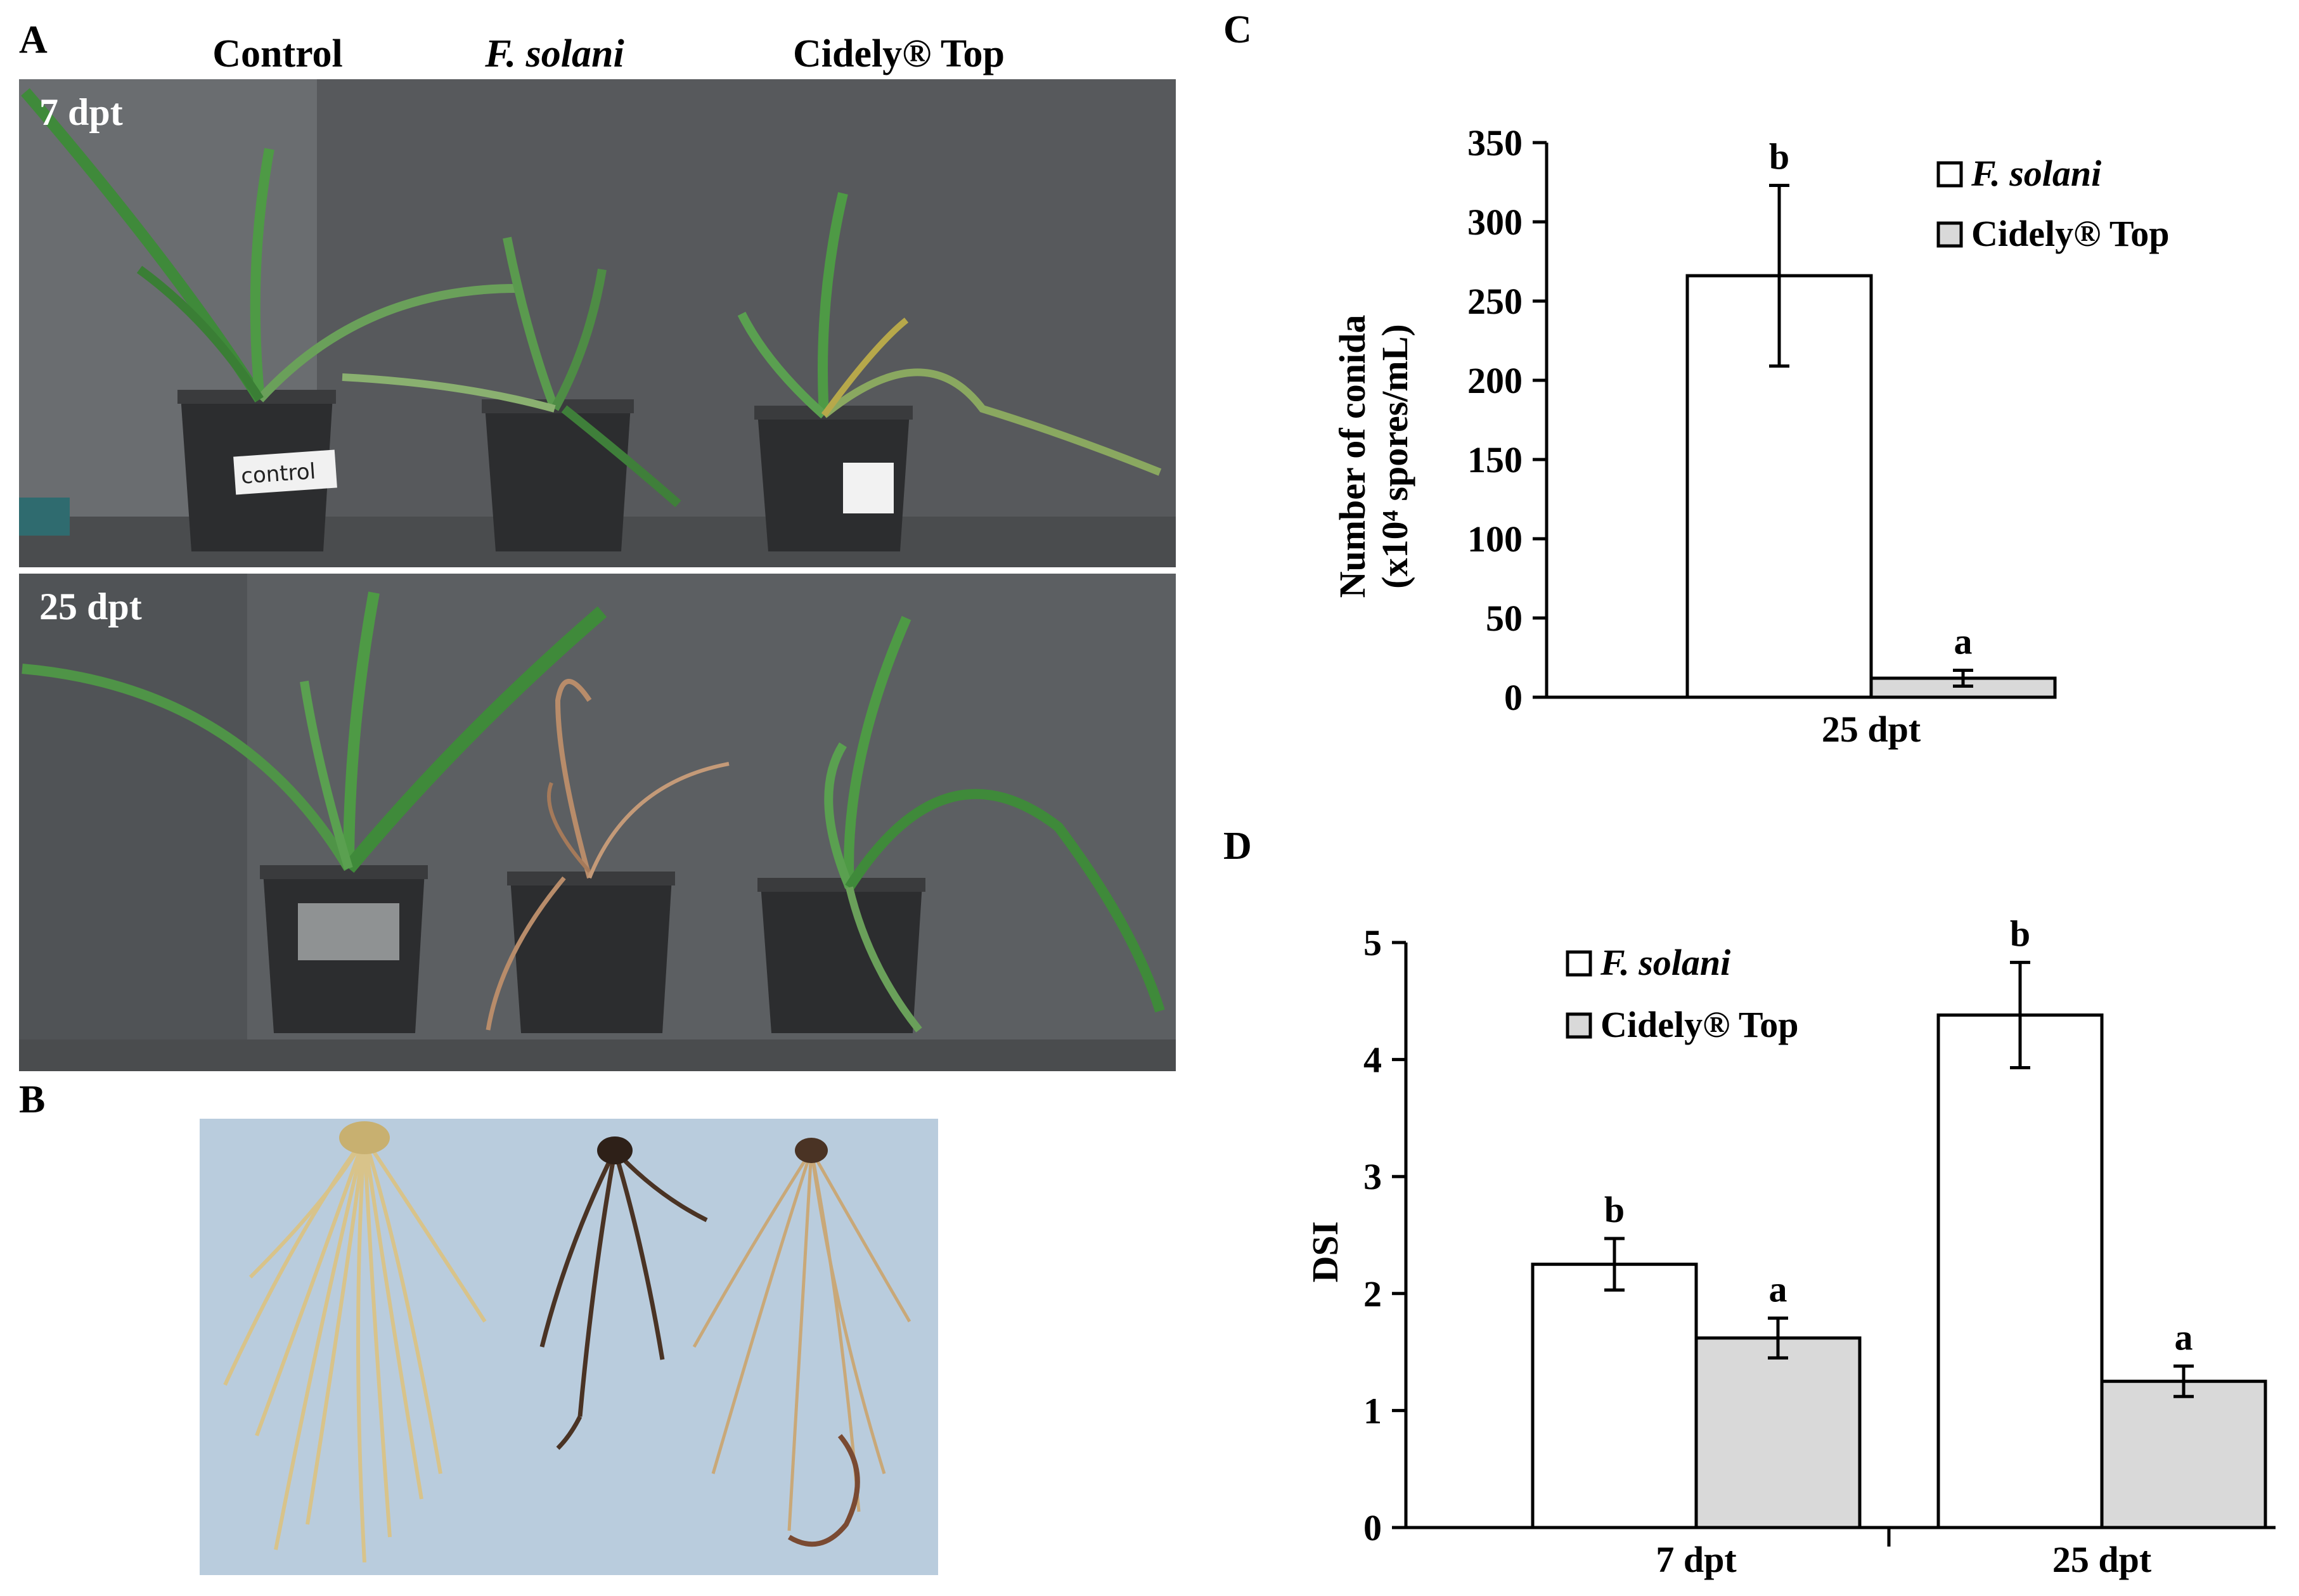 The height and width of the screenshot is (1596, 2299). I want to click on chart-d-x-tick-label: 7 dpt, so click(1696, 1559).